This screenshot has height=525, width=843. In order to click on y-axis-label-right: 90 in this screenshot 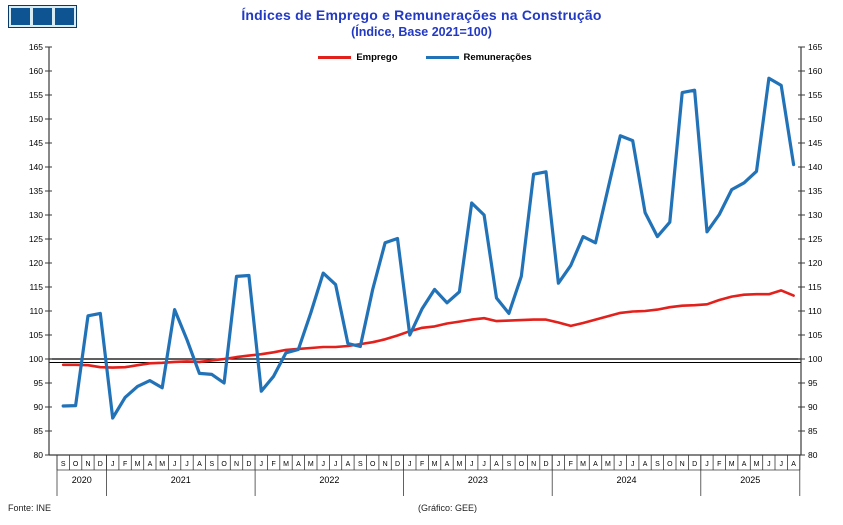, I will do `click(813, 407)`.